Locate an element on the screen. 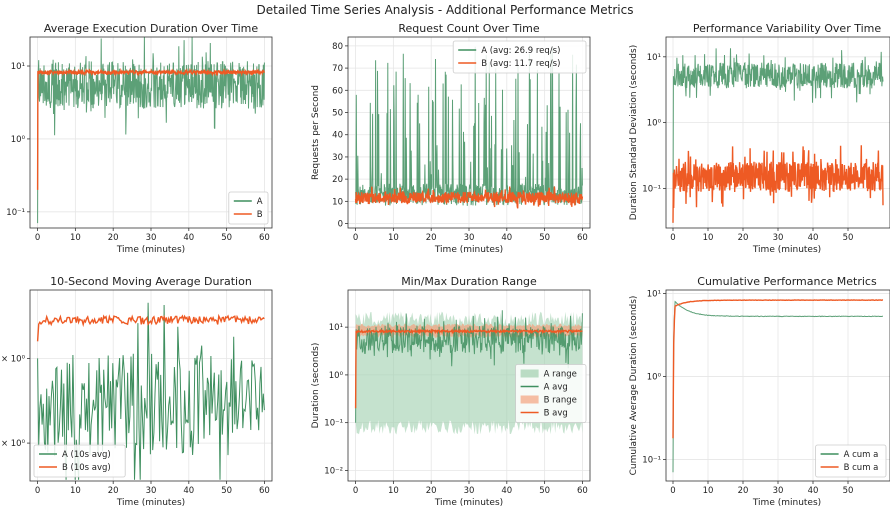 The width and height of the screenshot is (890, 512). y-tick-label: 0 is located at coordinates (340, 225).